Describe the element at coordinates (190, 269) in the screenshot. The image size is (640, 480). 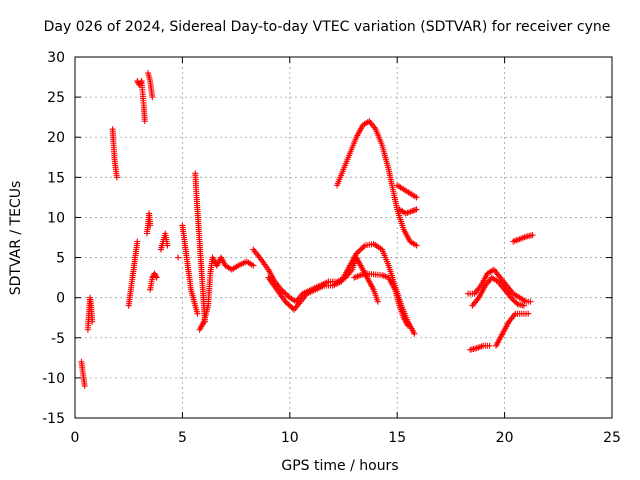
I see `series-sat-k` at that location.